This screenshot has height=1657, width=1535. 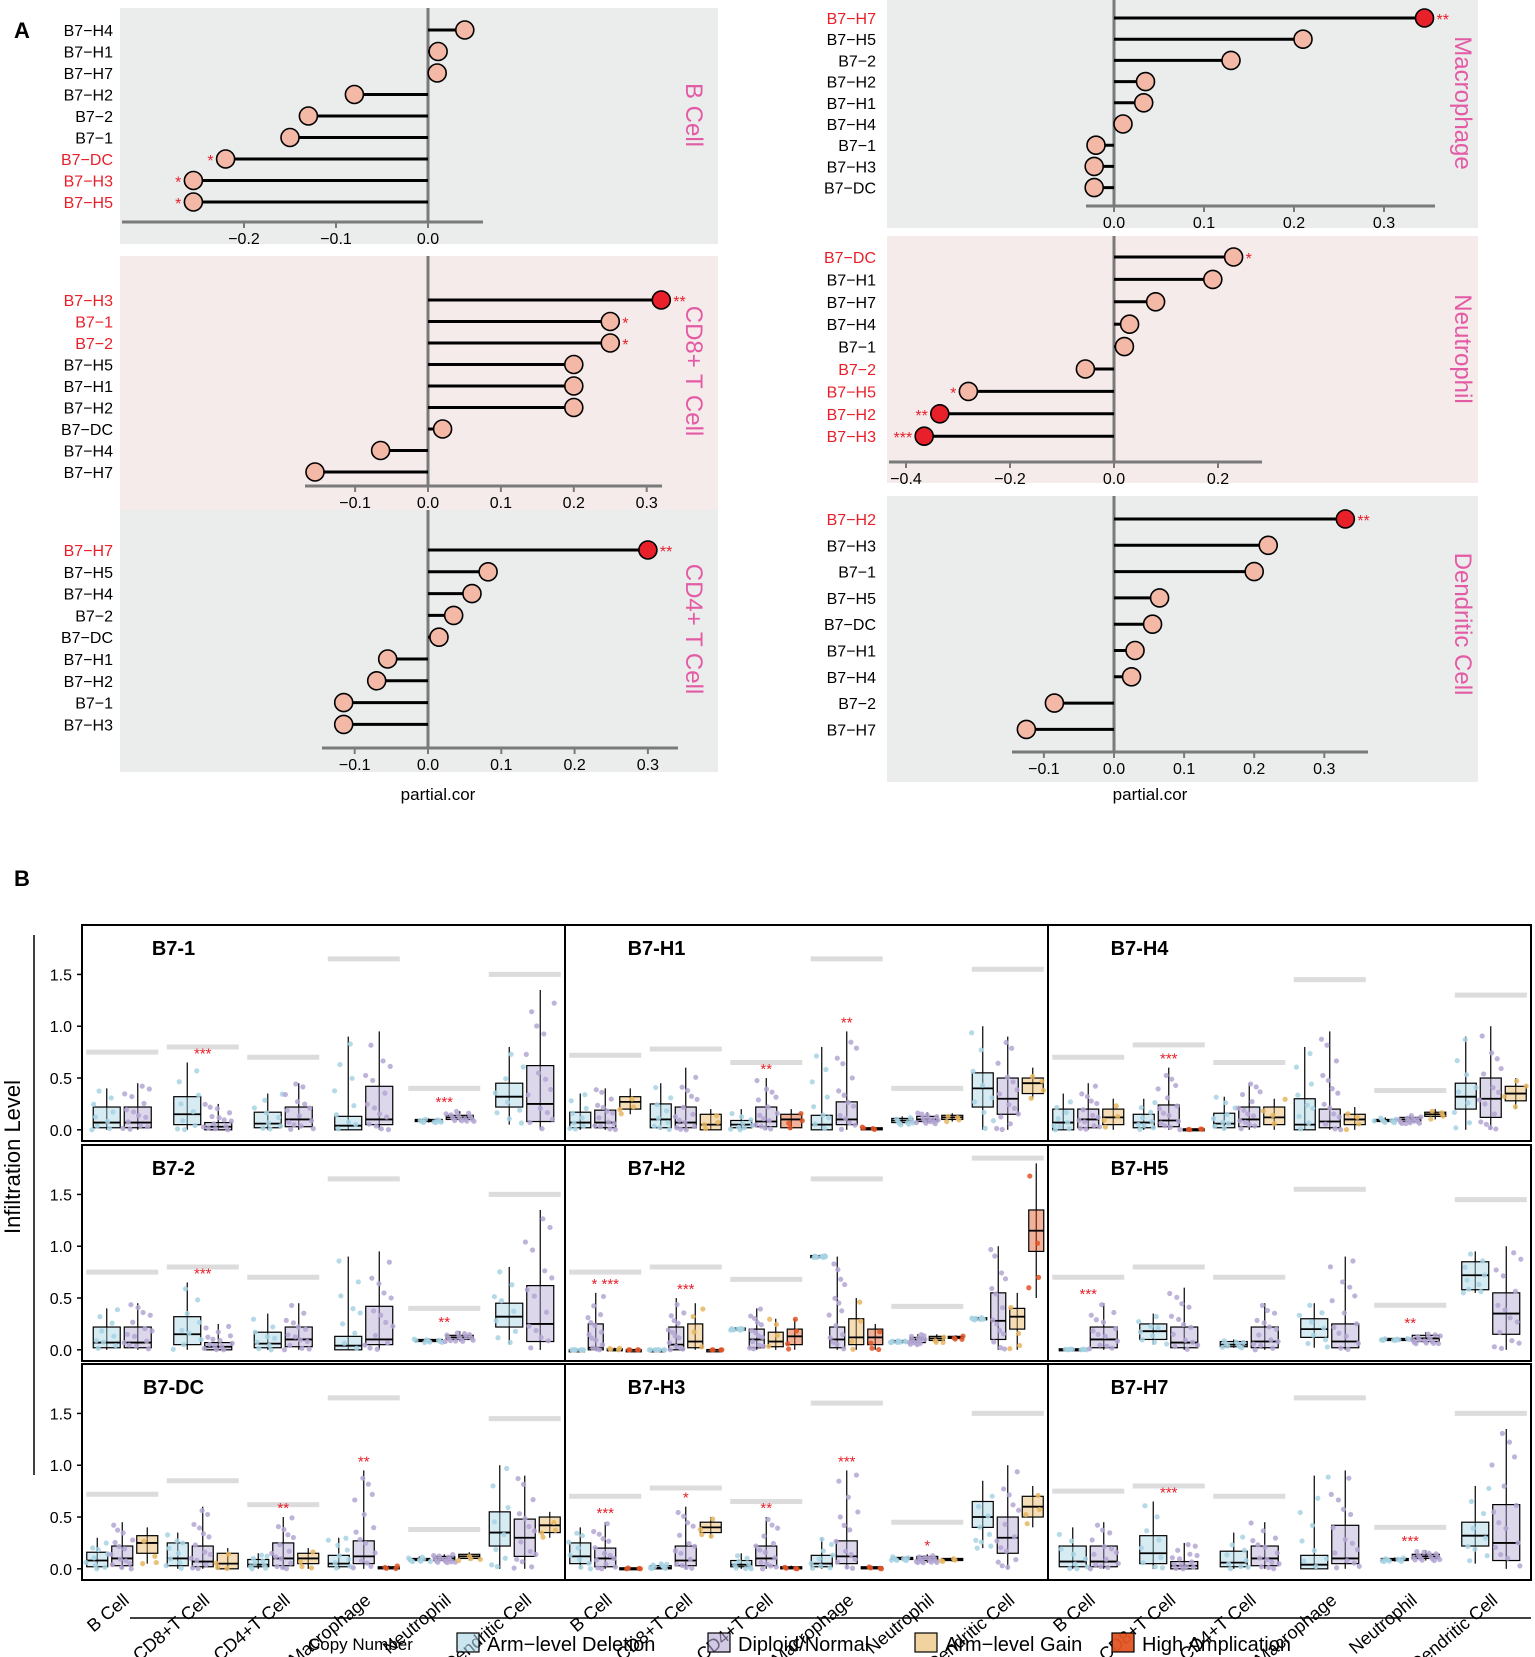 What do you see at coordinates (657, 1169) in the screenshot?
I see `facet-title: B7-H2` at bounding box center [657, 1169].